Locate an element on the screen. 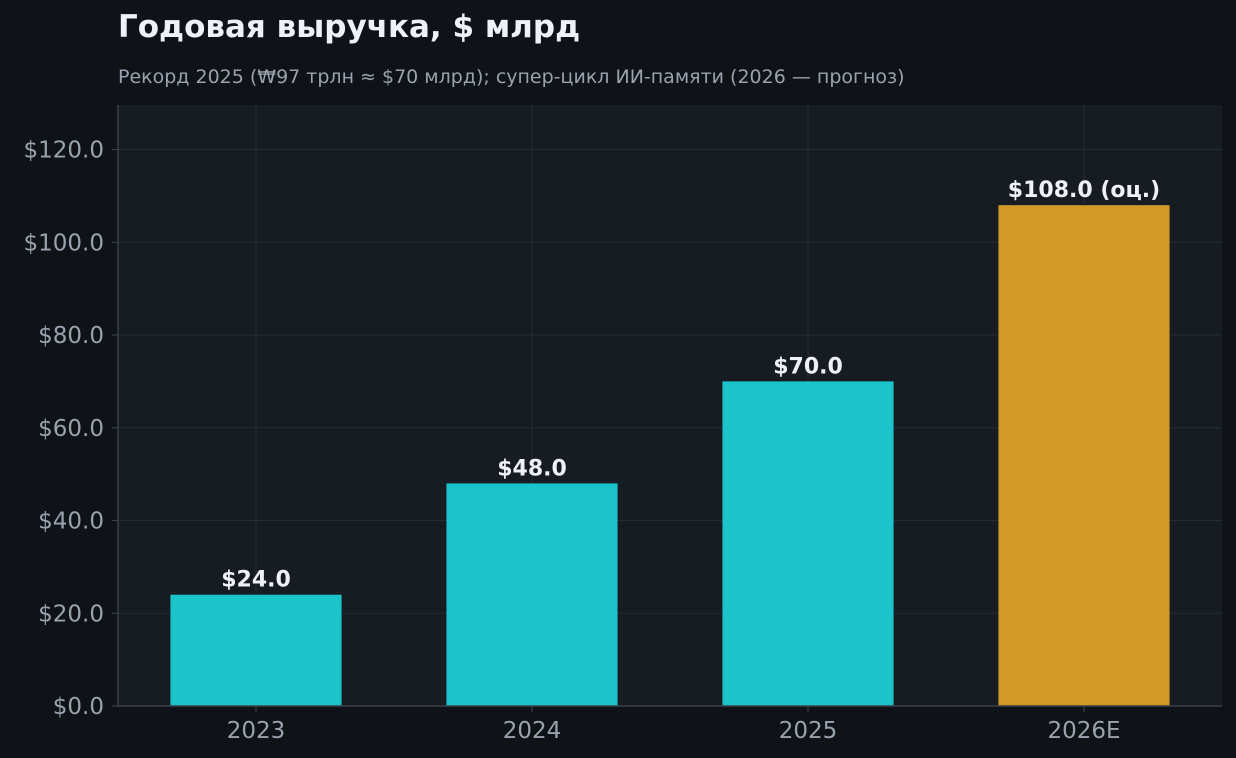 Image resolution: width=1236 pixels, height=758 pixels. x-tick-label: 2024 is located at coordinates (532, 731).